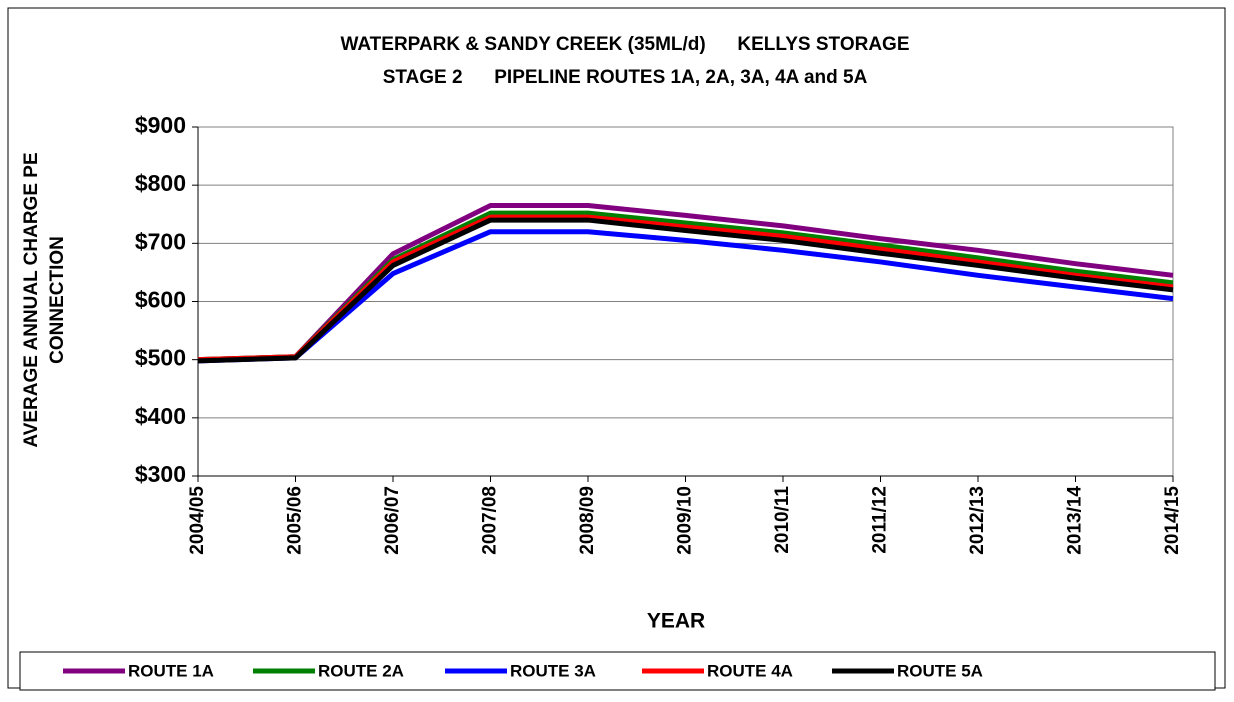 This screenshot has width=1234, height=702. I want to click on x-tick-label: 2006/07, so click(392, 520).